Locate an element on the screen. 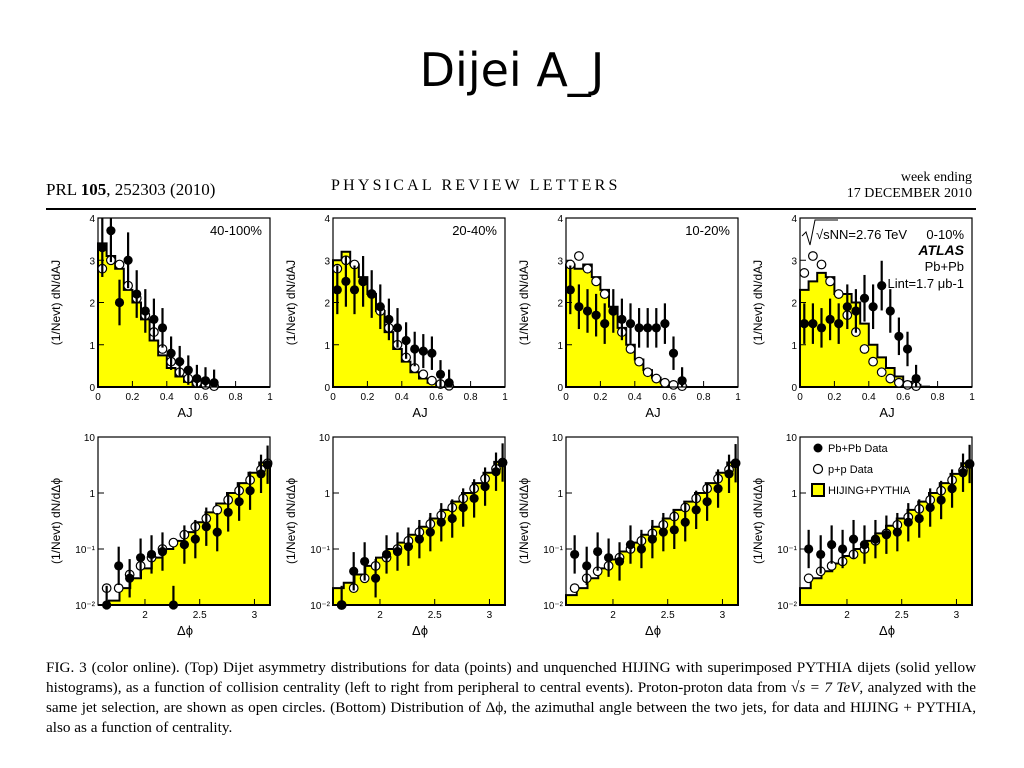 Image resolution: width=1024 pixels, height=768 pixels. x-axis-label: AJ is located at coordinates (419, 412).